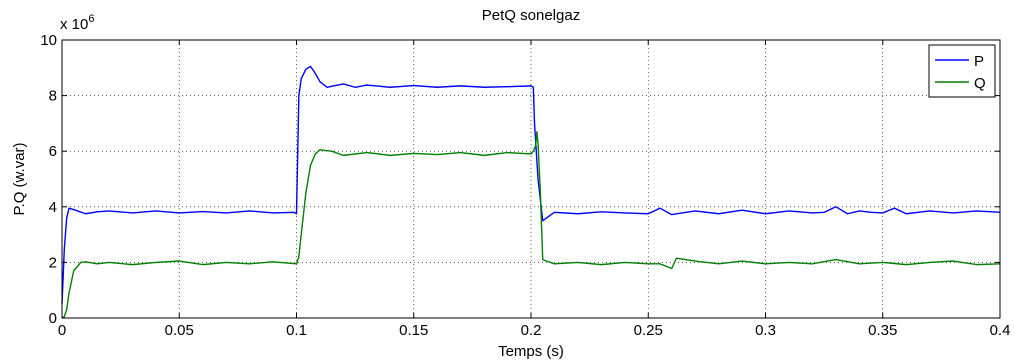  I want to click on legend-label-q: Q, so click(980, 83).